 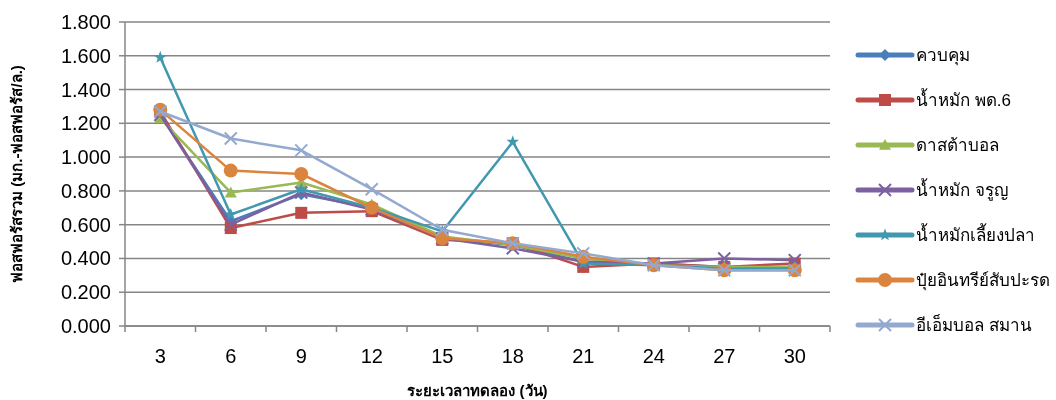 I want to click on legend-label: น้ำหมัก จรูญ, so click(x=962, y=189).